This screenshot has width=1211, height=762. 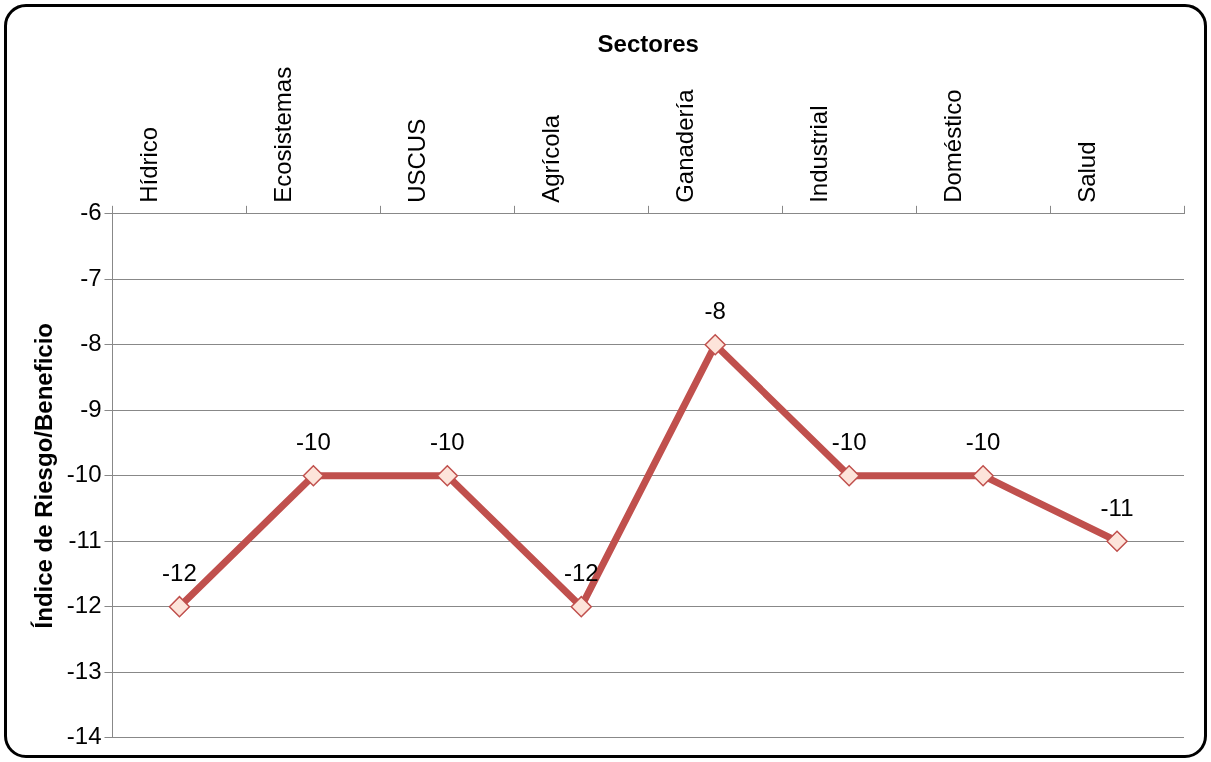 What do you see at coordinates (84, 736) in the screenshot?
I see `y-tick-label: -14` at bounding box center [84, 736].